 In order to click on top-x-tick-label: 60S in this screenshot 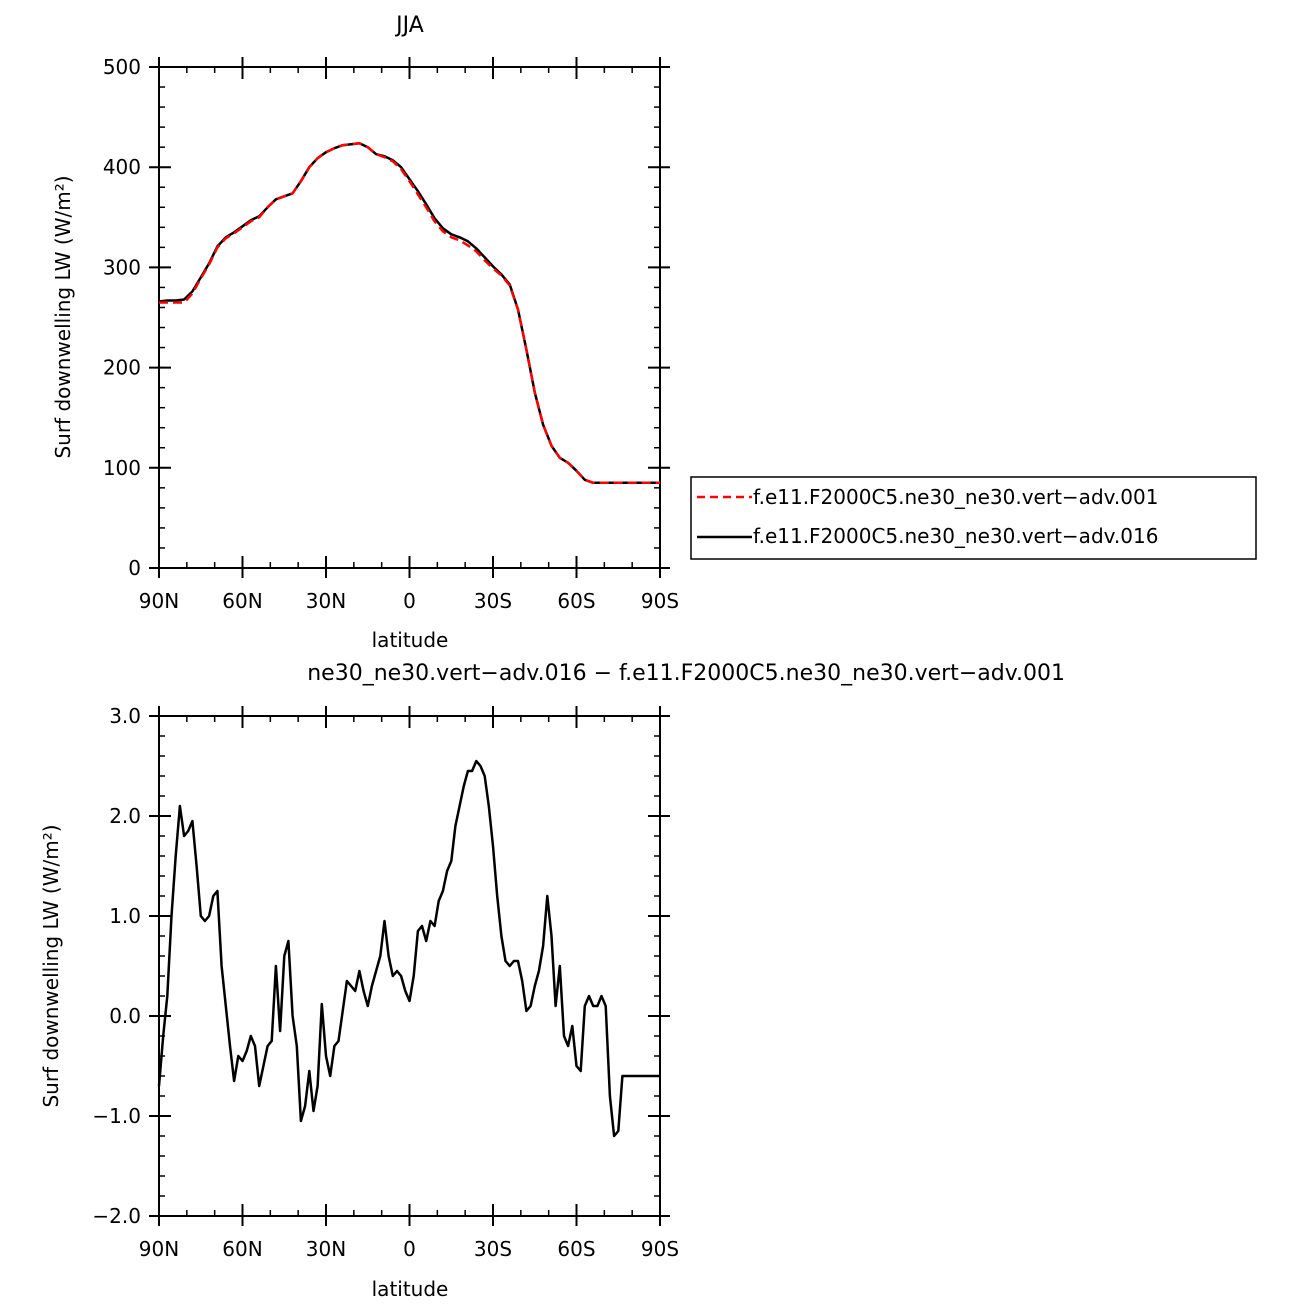, I will do `click(576, 601)`.